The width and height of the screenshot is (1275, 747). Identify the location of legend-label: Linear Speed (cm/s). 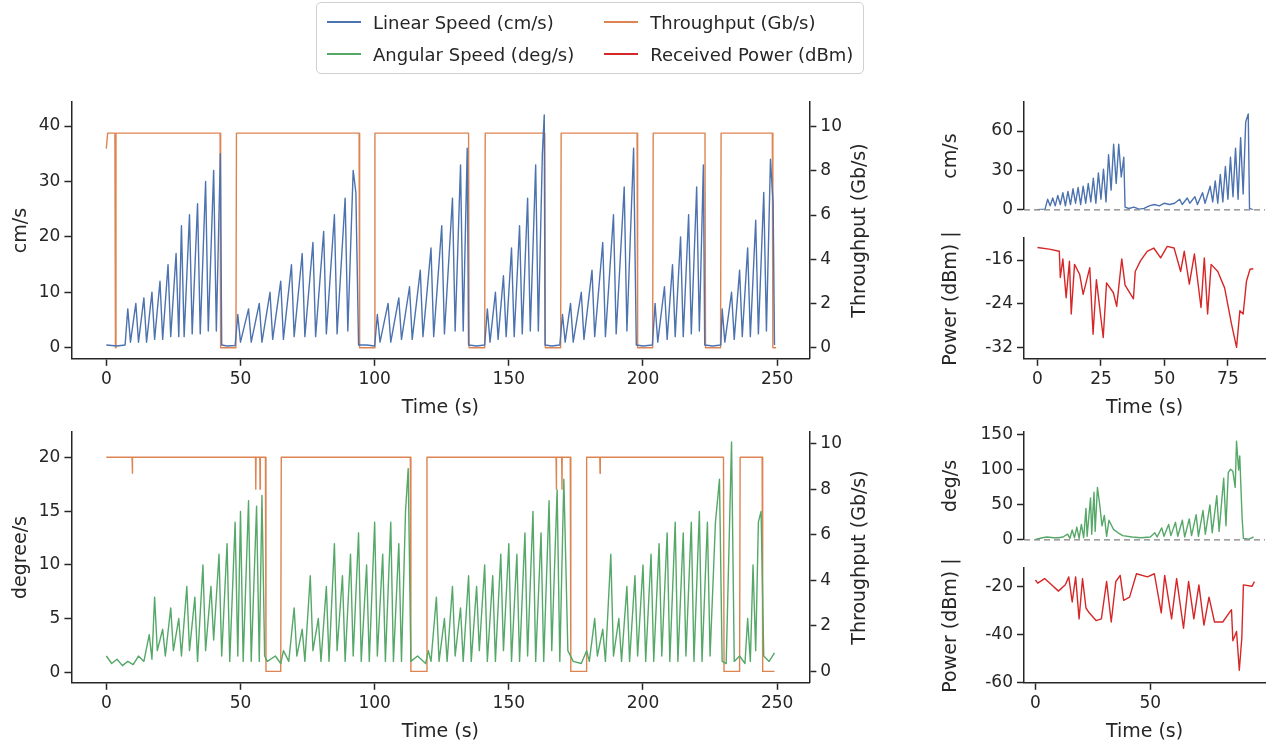
(463, 22).